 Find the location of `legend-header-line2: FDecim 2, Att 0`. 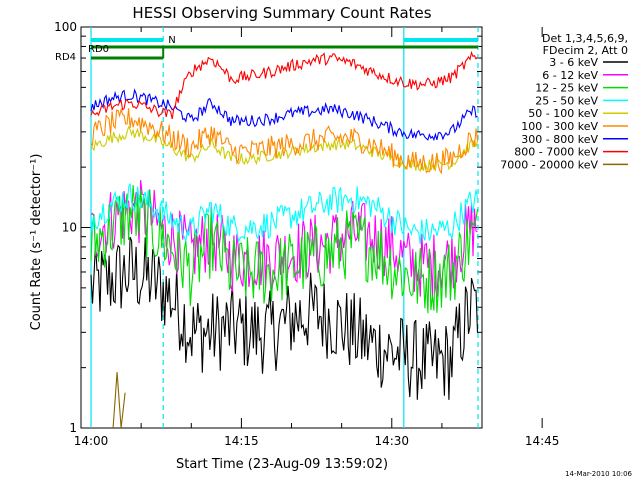

legend-header-line2: FDecim 2, Att 0 is located at coordinates (585, 50).